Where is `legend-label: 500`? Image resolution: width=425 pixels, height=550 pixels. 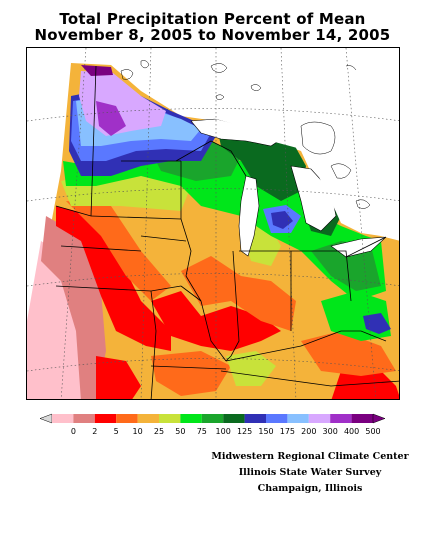 legend-label: 500 is located at coordinates (372, 431).